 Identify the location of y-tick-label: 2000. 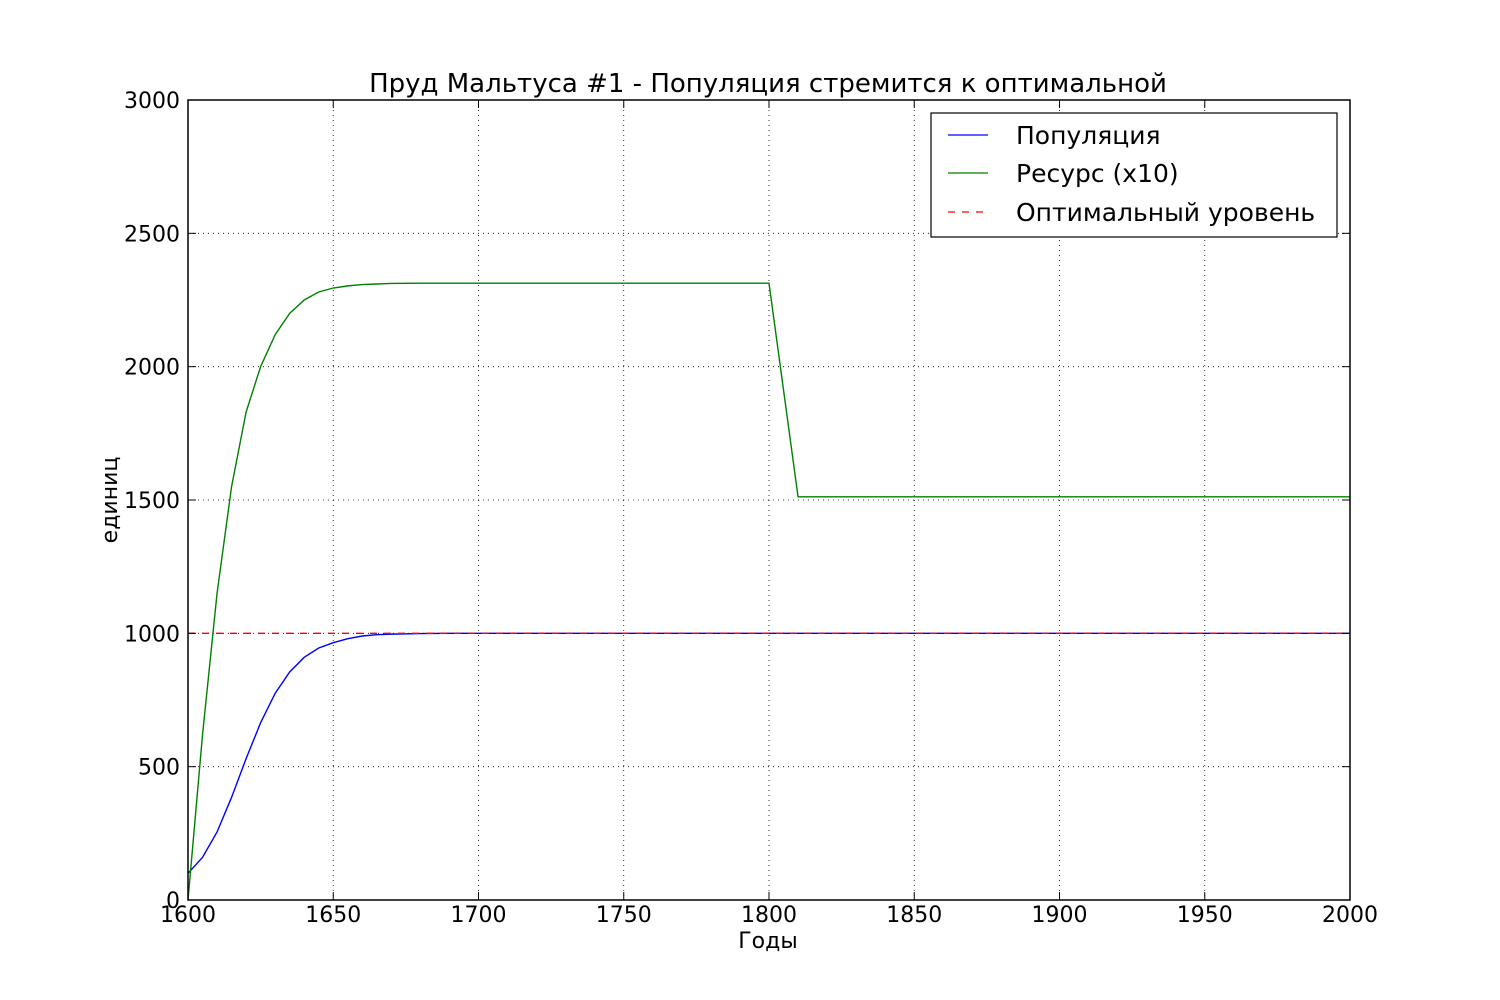
(152, 368).